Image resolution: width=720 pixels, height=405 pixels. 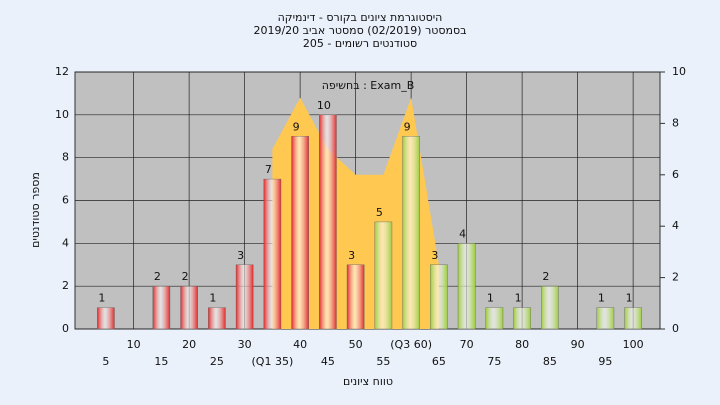 I want to click on y2-tick-label: 4, so click(x=675, y=225).